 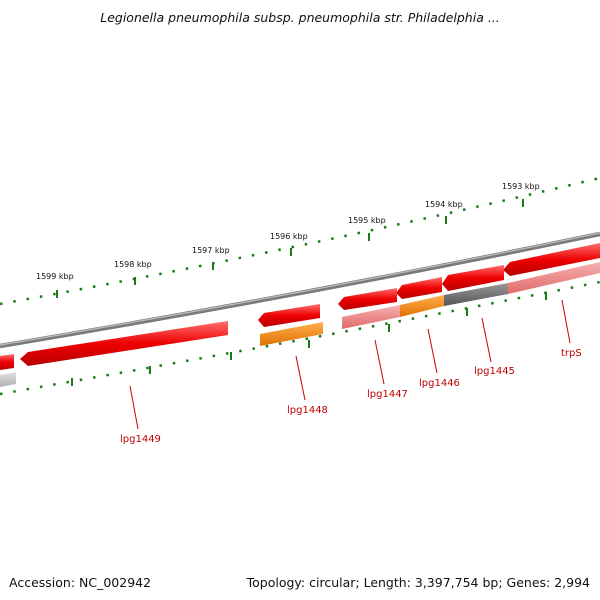 I want to click on kbp-label-1597: 1597 kbp, so click(x=211, y=250).